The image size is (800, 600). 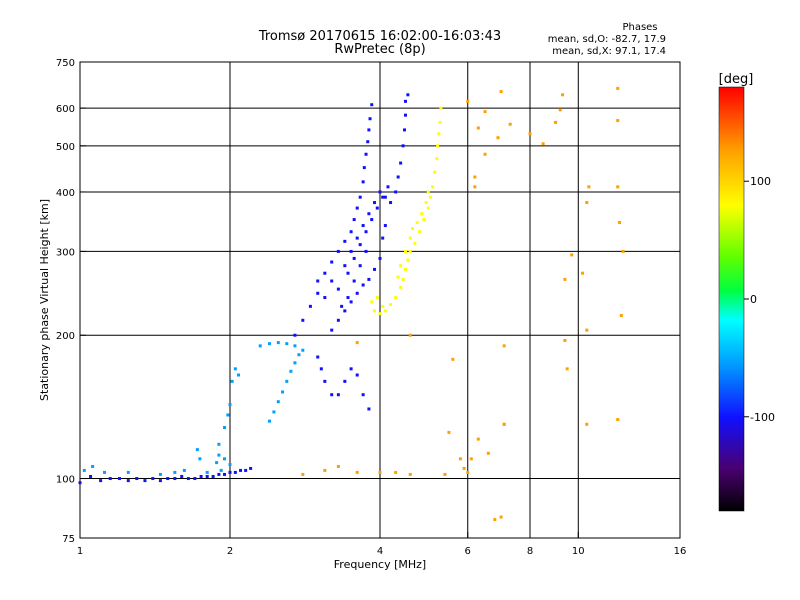 What do you see at coordinates (65, 147) in the screenshot?
I see `y-tick-label: 500` at bounding box center [65, 147].